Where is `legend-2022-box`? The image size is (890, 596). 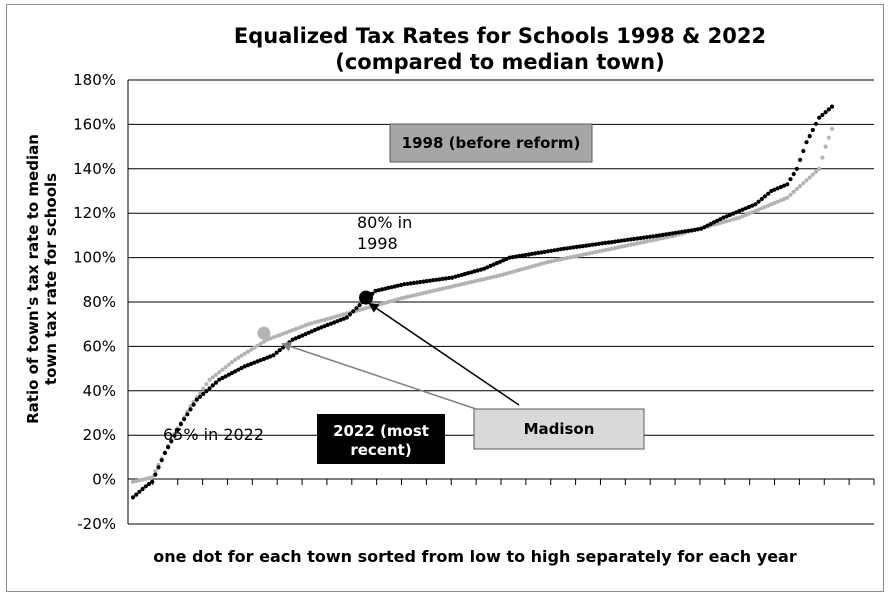
legend-2022-box is located at coordinates (381, 439).